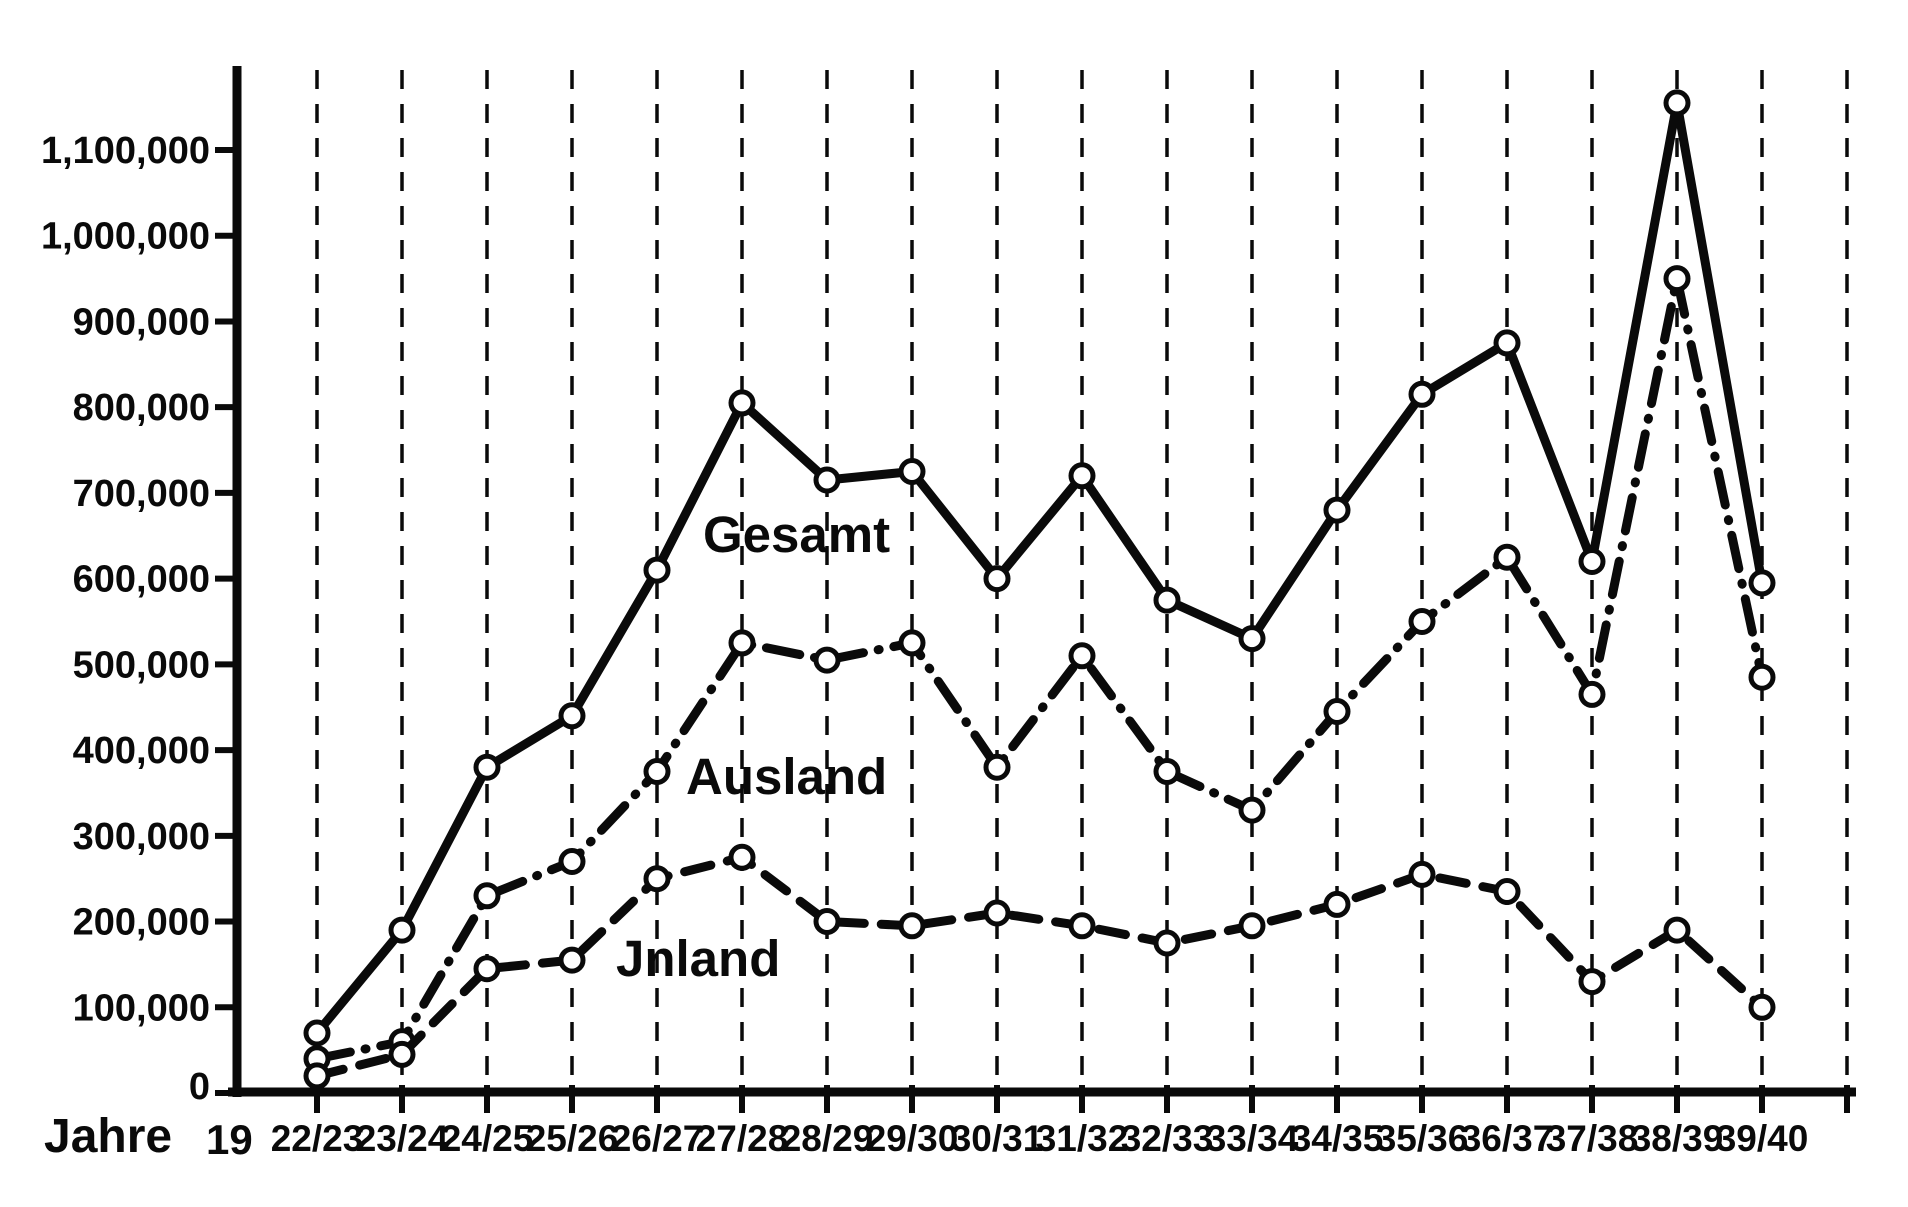 Image resolution: width=1908 pixels, height=1207 pixels. Describe the element at coordinates (199, 1087) in the screenshot. I see `y-axis-tick-label: 0` at that location.